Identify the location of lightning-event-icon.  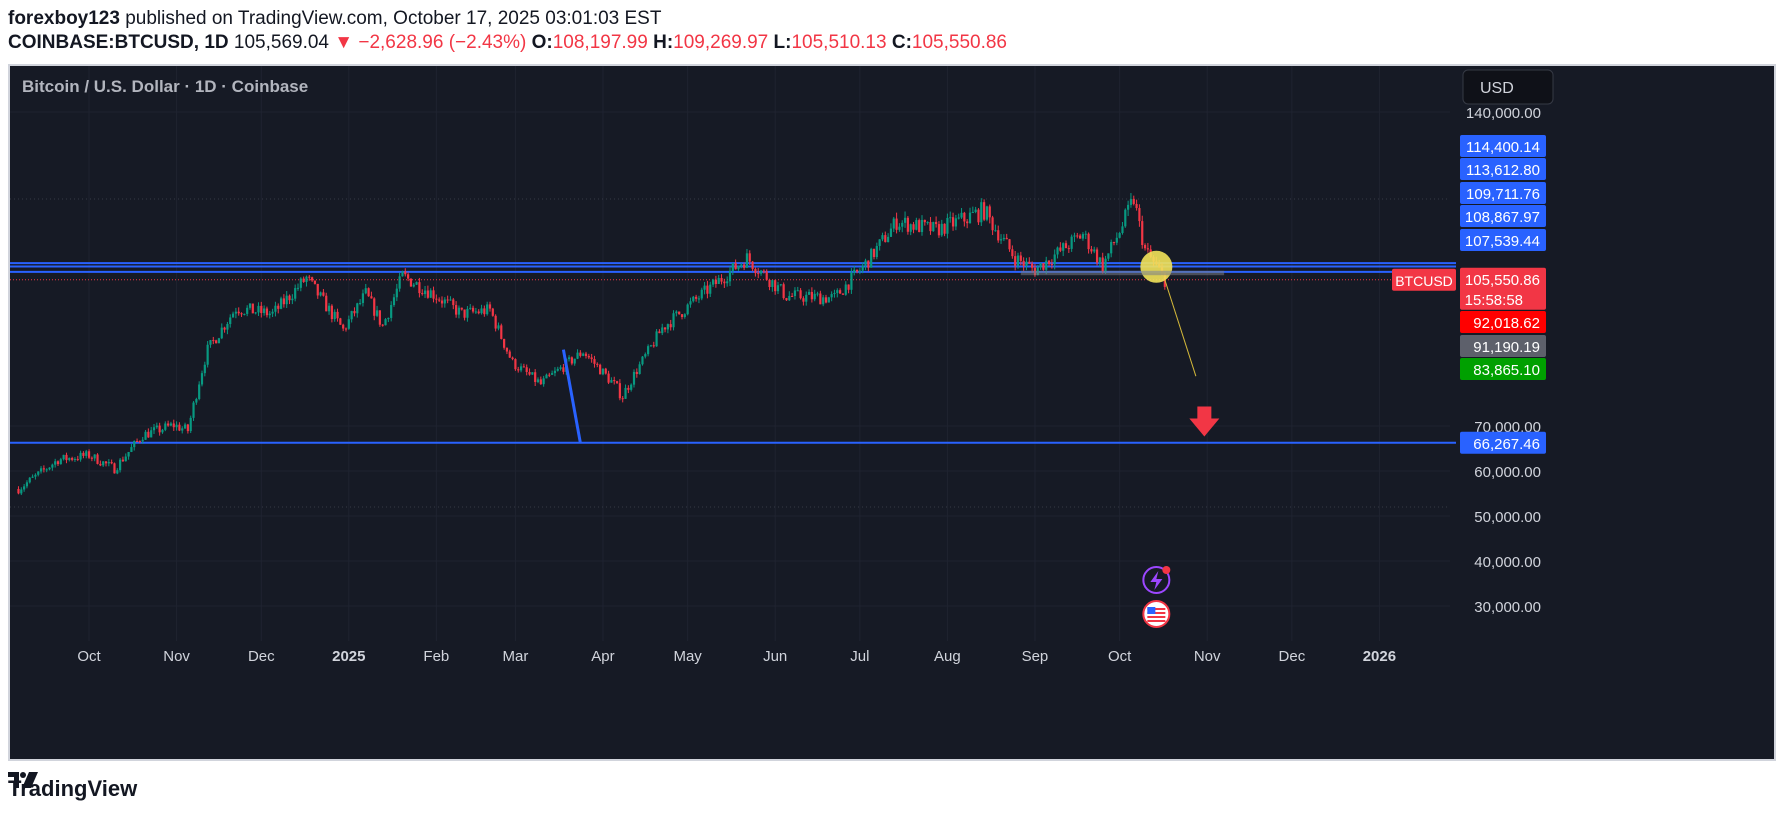
(1156, 580).